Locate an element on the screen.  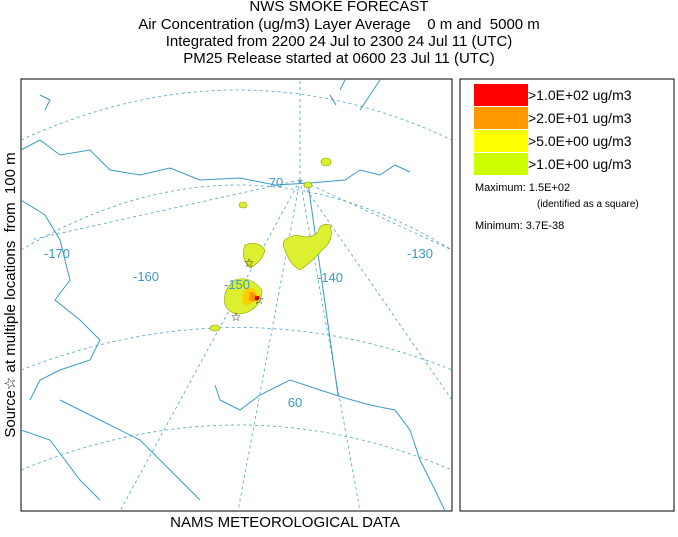
side-label: Source☆ at multiple locations from 100 m is located at coordinates (10, 294).